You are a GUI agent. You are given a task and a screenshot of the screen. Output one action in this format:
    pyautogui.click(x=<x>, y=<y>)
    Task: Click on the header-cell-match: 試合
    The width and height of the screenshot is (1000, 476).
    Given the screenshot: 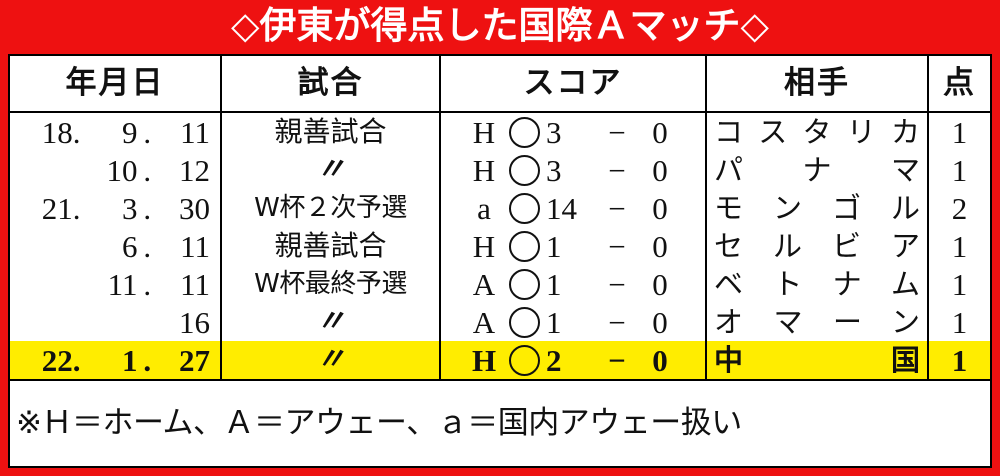 What is the action you would take?
    pyautogui.click(x=331, y=83)
    